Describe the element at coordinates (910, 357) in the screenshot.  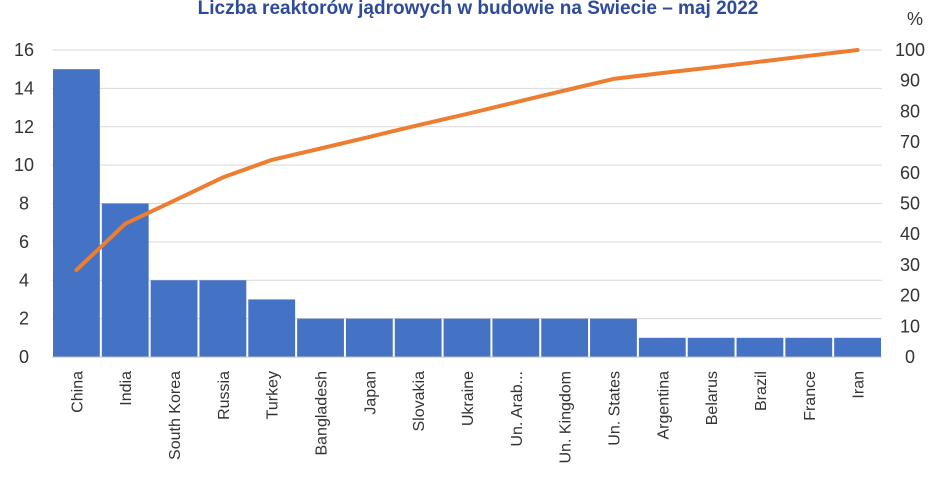
I see `right-tick-label: 0` at that location.